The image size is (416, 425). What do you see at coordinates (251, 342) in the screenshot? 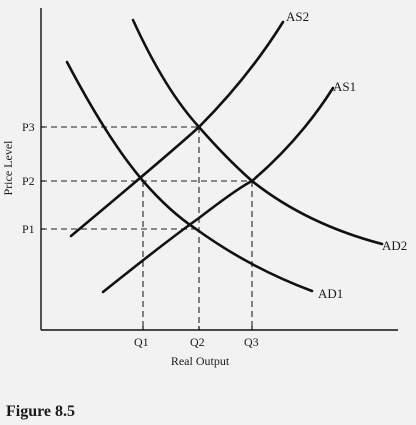
I see `q3-label: Q3` at bounding box center [251, 342].